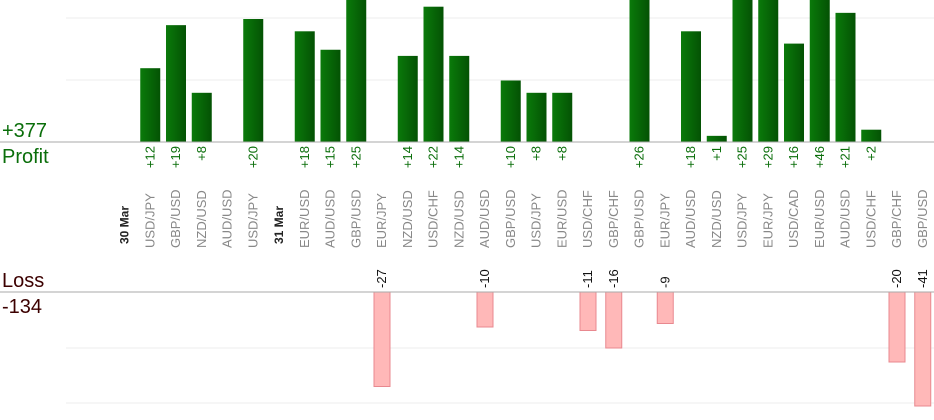 This screenshot has width=934, height=420. Describe the element at coordinates (819, 157) in the screenshot. I see `profit-value-label: +46` at that location.